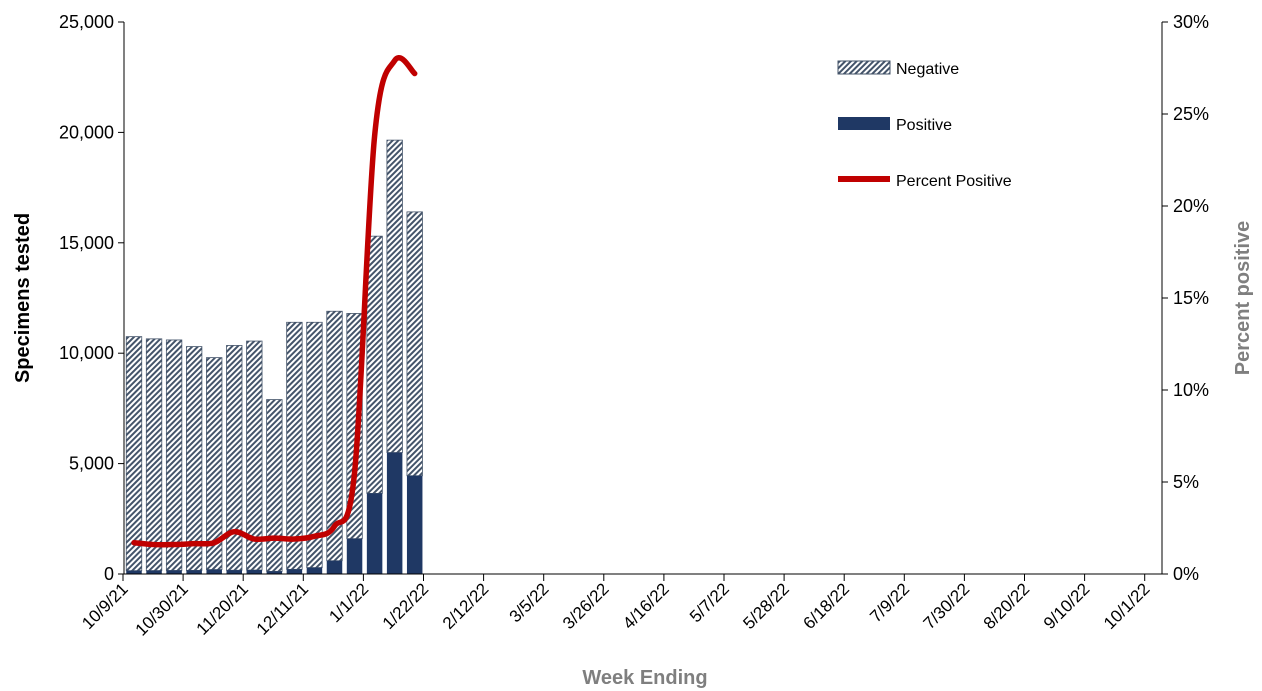  Describe the element at coordinates (586, 606) in the screenshot. I see `x-tick-label: 3/26/22` at that location.